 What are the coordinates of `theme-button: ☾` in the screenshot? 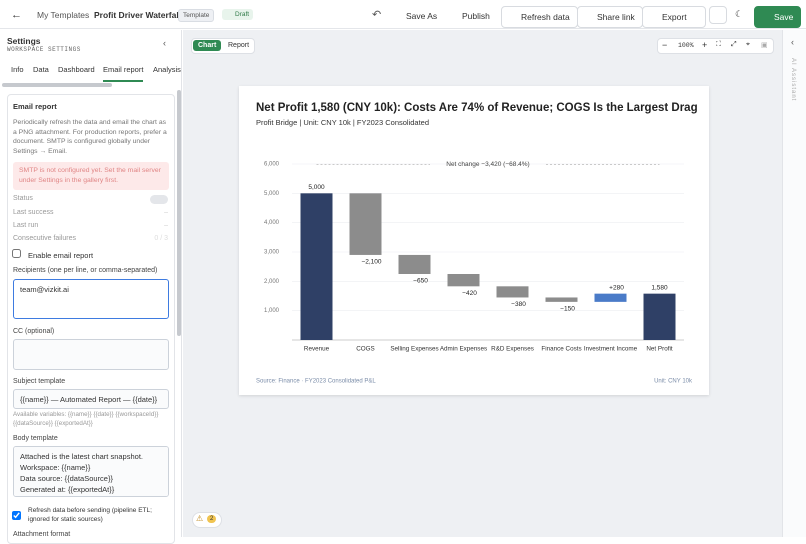 It's located at (739, 14).